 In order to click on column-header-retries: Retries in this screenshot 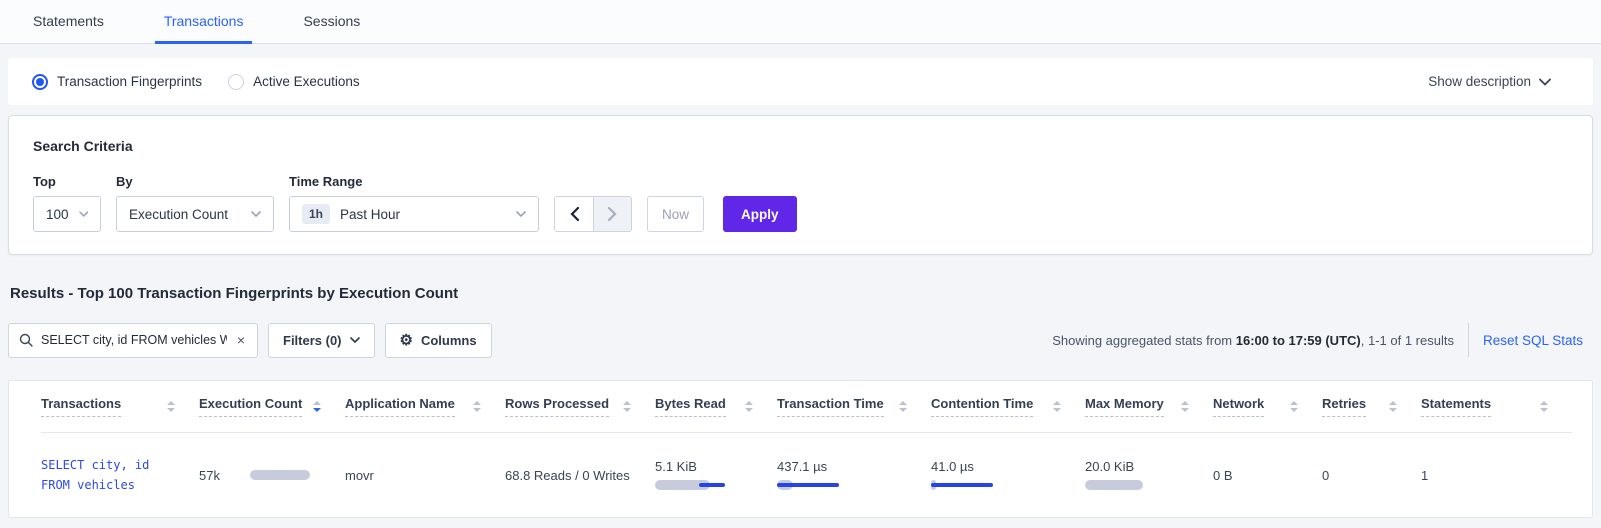, I will do `click(1371, 406)`.